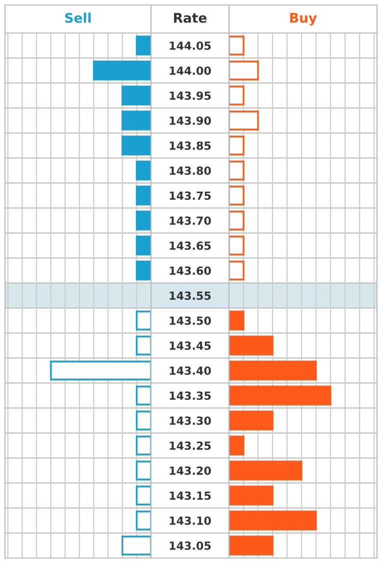  I want to click on y-tick-label: 143.45, so click(190, 345).